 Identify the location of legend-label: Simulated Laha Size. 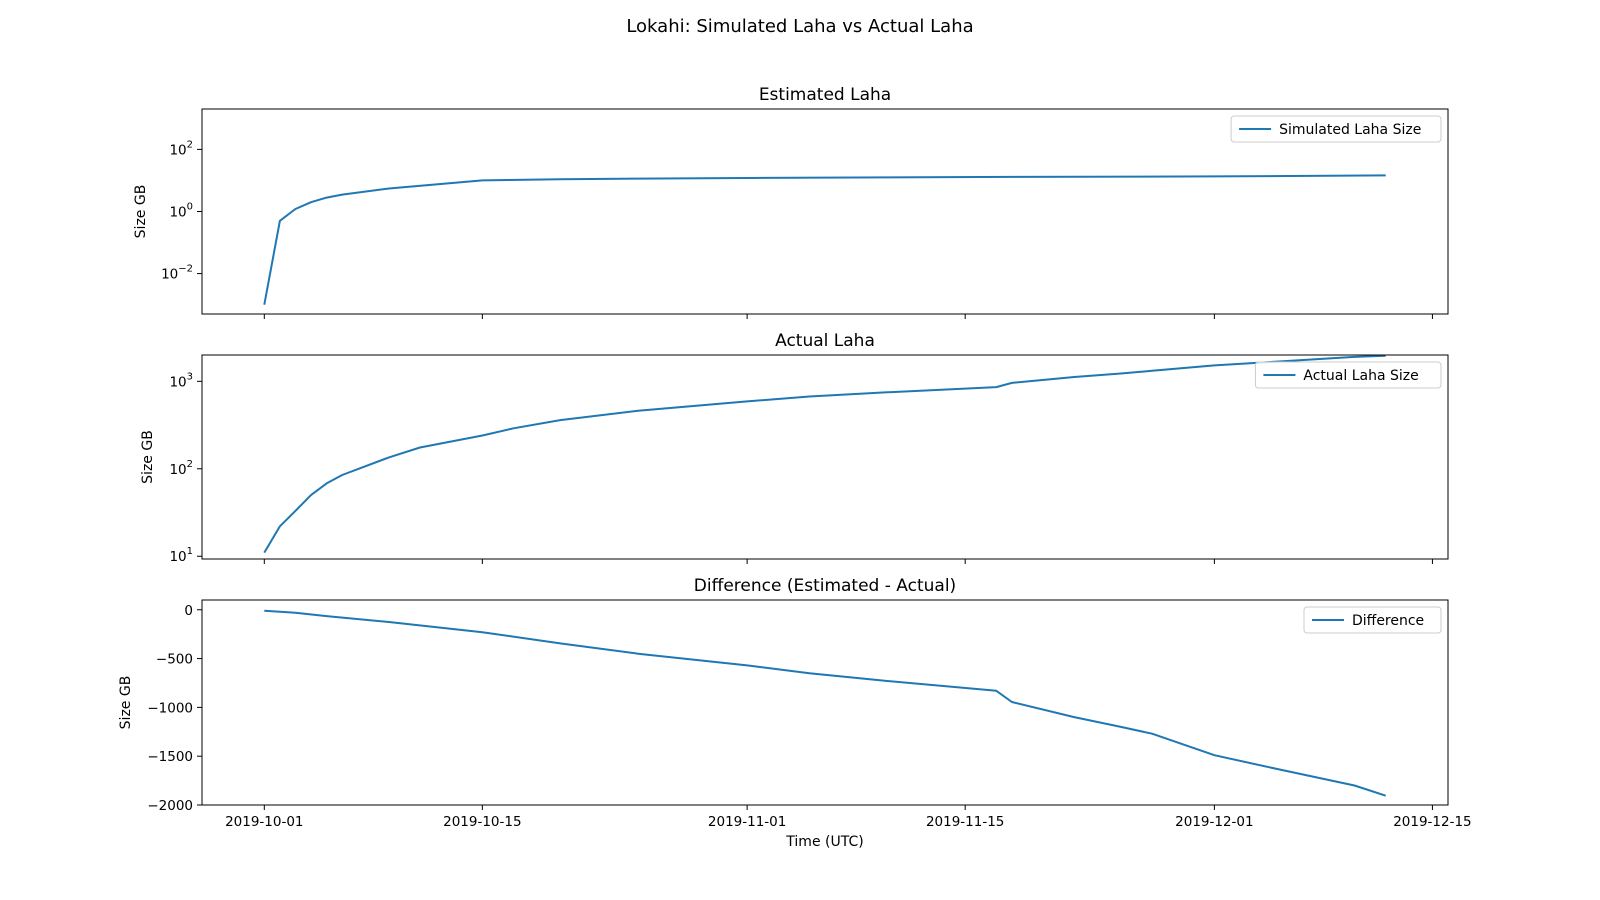
(1350, 130).